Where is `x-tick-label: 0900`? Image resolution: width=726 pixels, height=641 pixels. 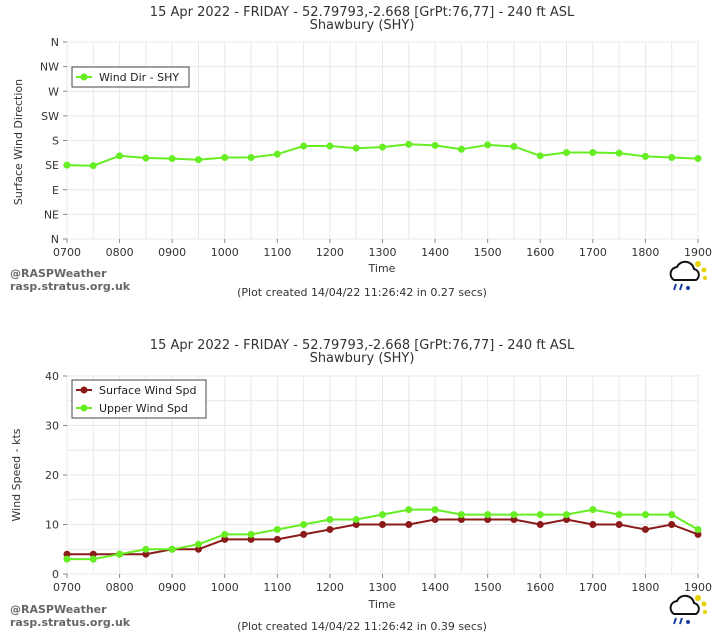
x-tick-label: 0900 is located at coordinates (172, 587).